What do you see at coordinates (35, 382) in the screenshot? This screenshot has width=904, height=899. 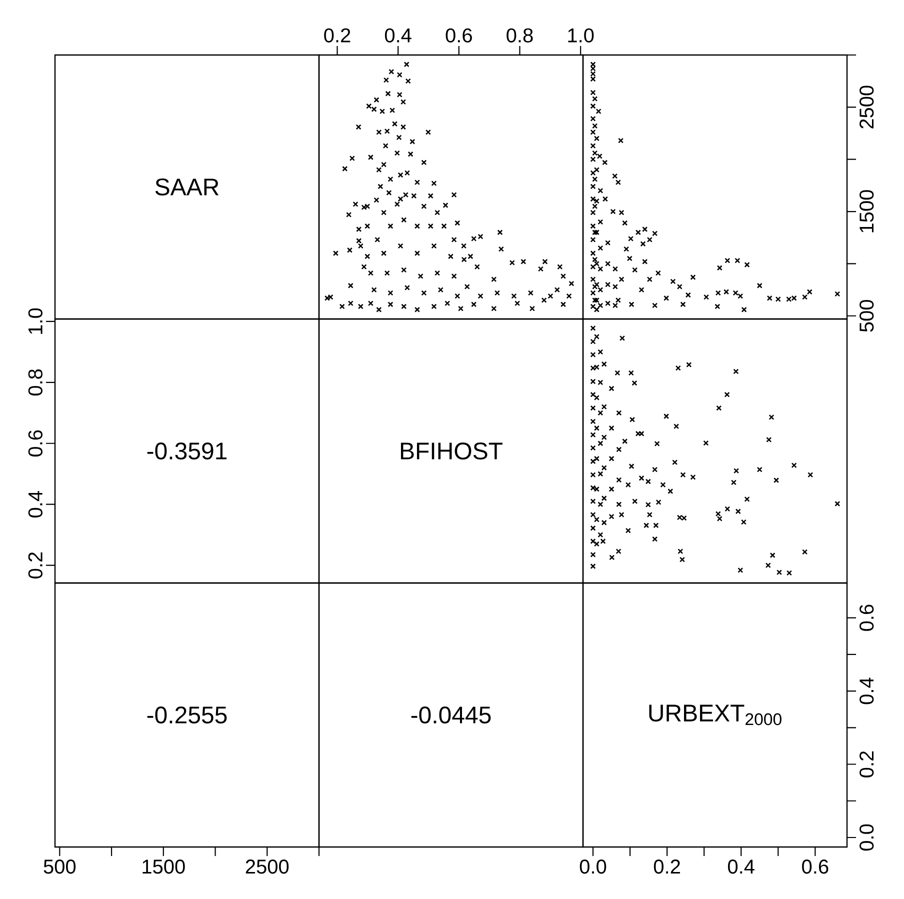 I see `y-tick-label: 0.8` at bounding box center [35, 382].